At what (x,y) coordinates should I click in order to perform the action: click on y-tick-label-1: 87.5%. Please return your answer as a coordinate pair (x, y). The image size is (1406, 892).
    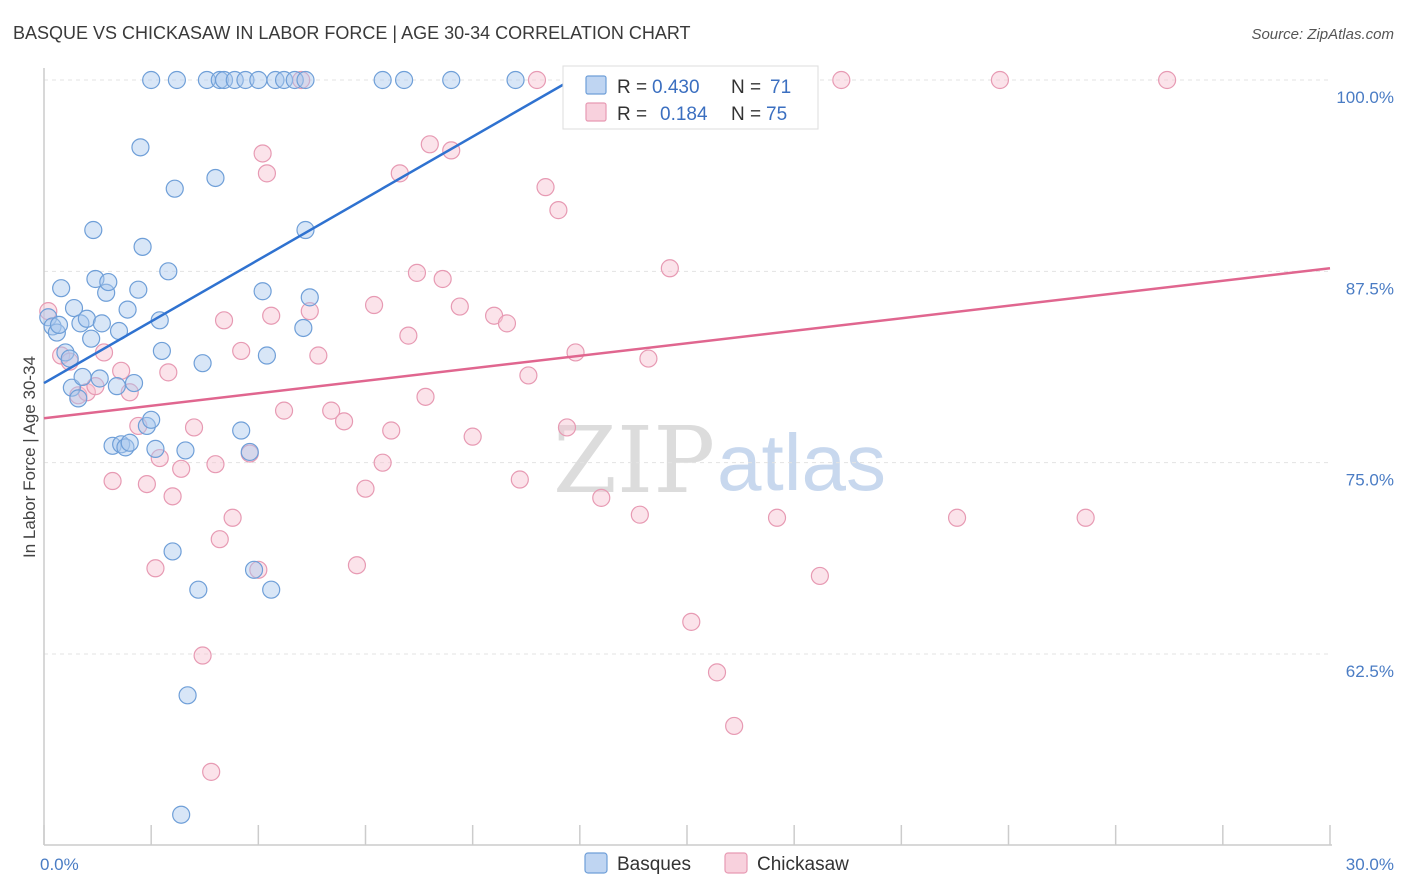
    Looking at the image, I should click on (1370, 288).